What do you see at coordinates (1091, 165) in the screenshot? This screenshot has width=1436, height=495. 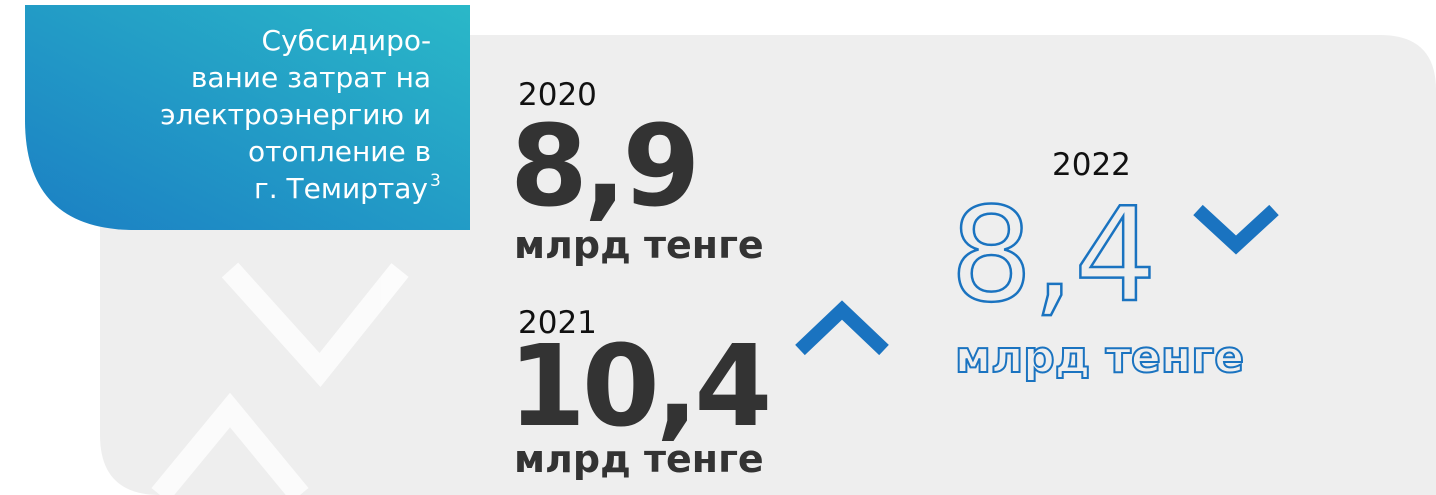 I see `year: 2022` at bounding box center [1091, 165].